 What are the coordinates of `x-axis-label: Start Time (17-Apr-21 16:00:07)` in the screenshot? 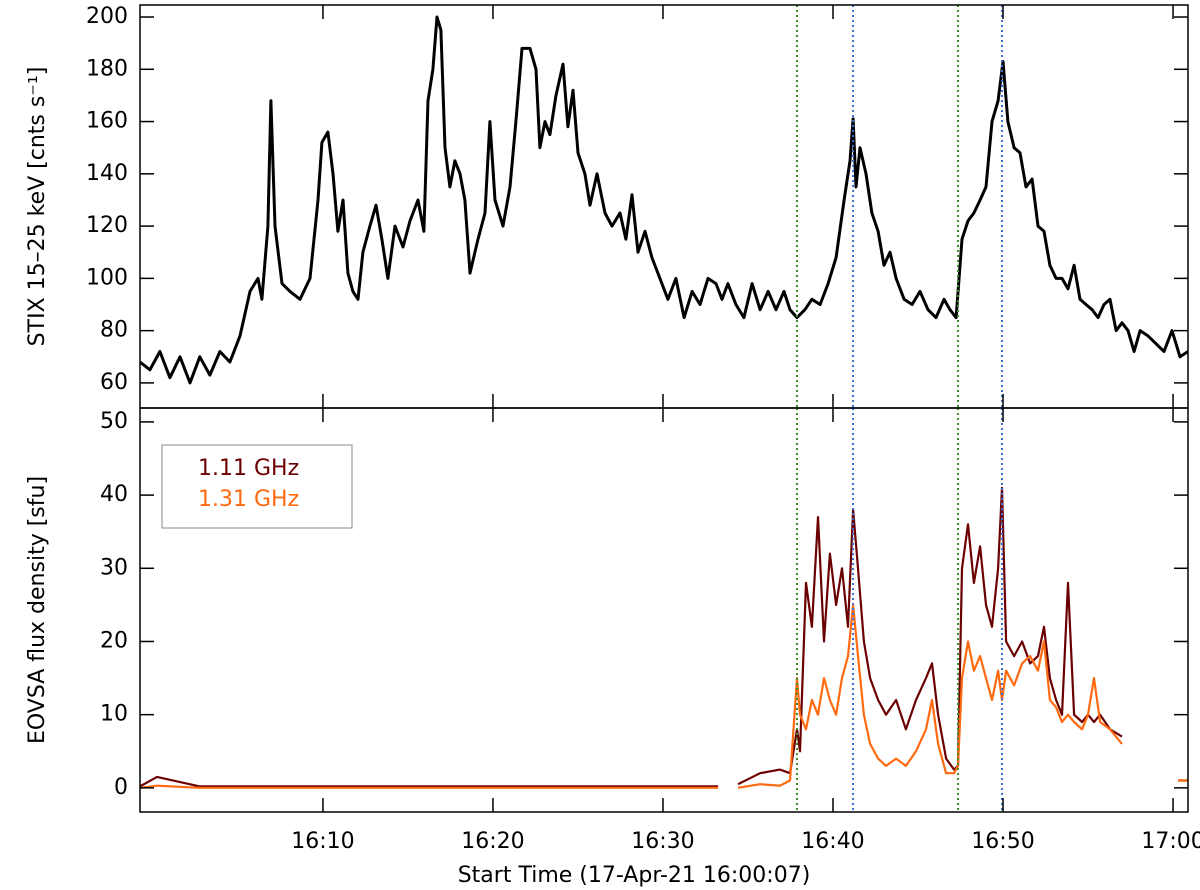 It's located at (634, 875).